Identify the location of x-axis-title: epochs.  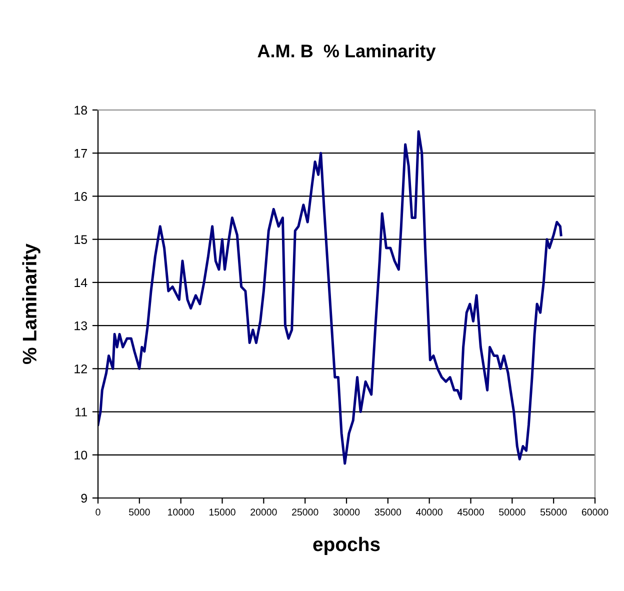
(346, 546).